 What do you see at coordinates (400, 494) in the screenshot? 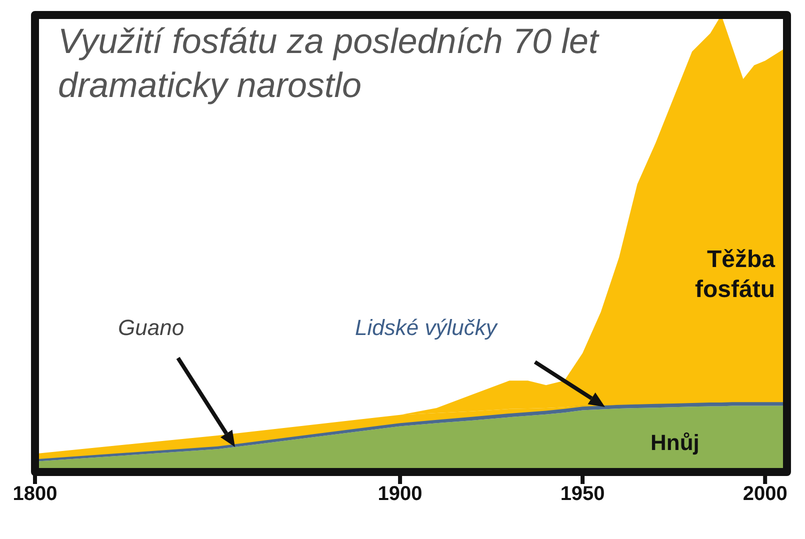
I see `x-tick-label: 1900` at bounding box center [400, 494].